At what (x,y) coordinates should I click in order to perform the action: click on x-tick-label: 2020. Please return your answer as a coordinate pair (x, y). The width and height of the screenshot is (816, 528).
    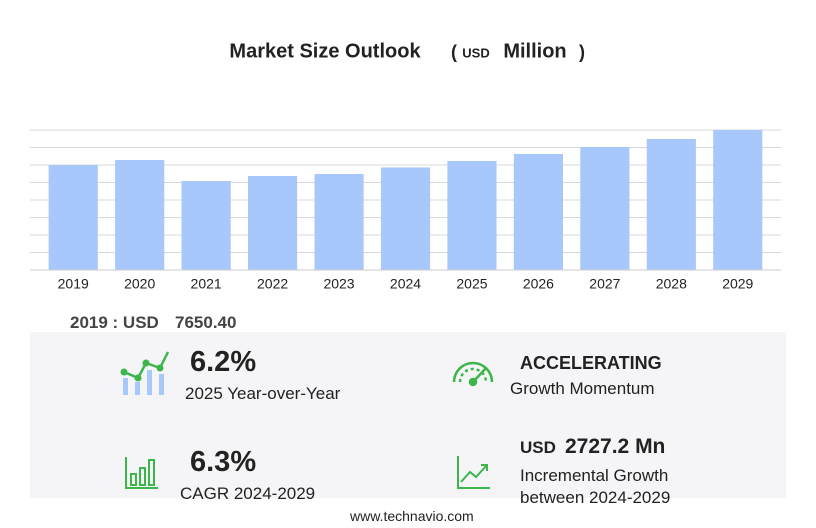
    Looking at the image, I should click on (139, 284).